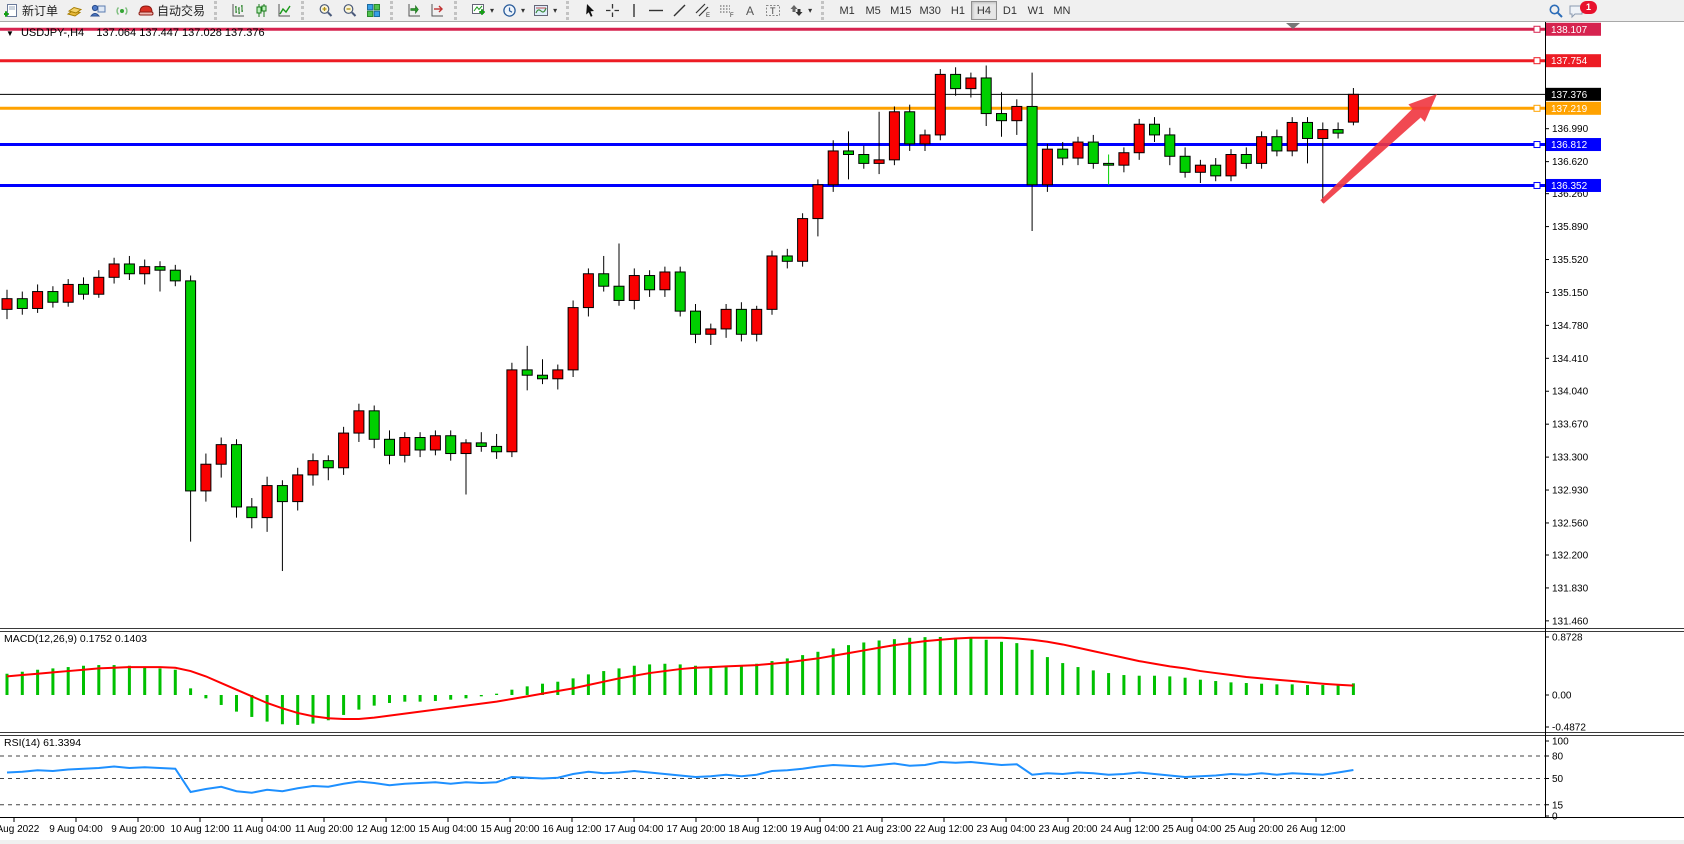 The height and width of the screenshot is (844, 1684). I want to click on chart-shift-button, so click(437, 10).